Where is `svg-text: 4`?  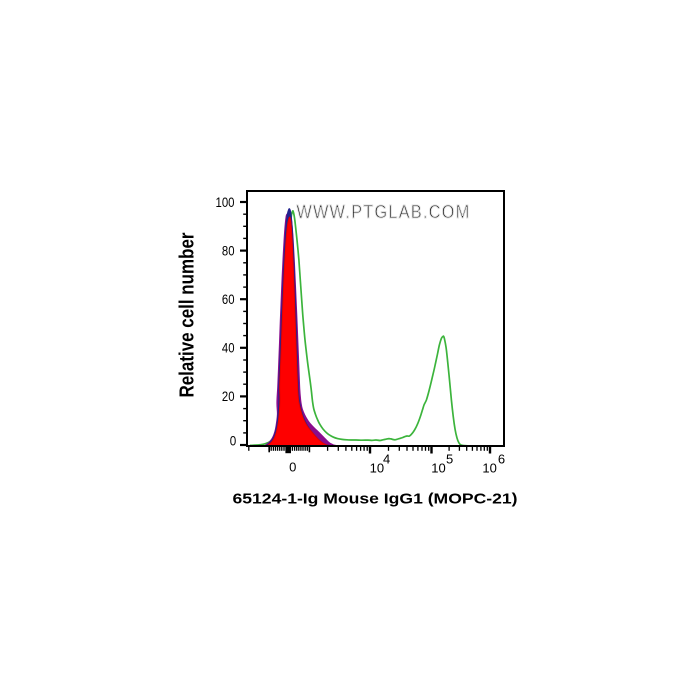
svg-text: 4 is located at coordinates (386, 458).